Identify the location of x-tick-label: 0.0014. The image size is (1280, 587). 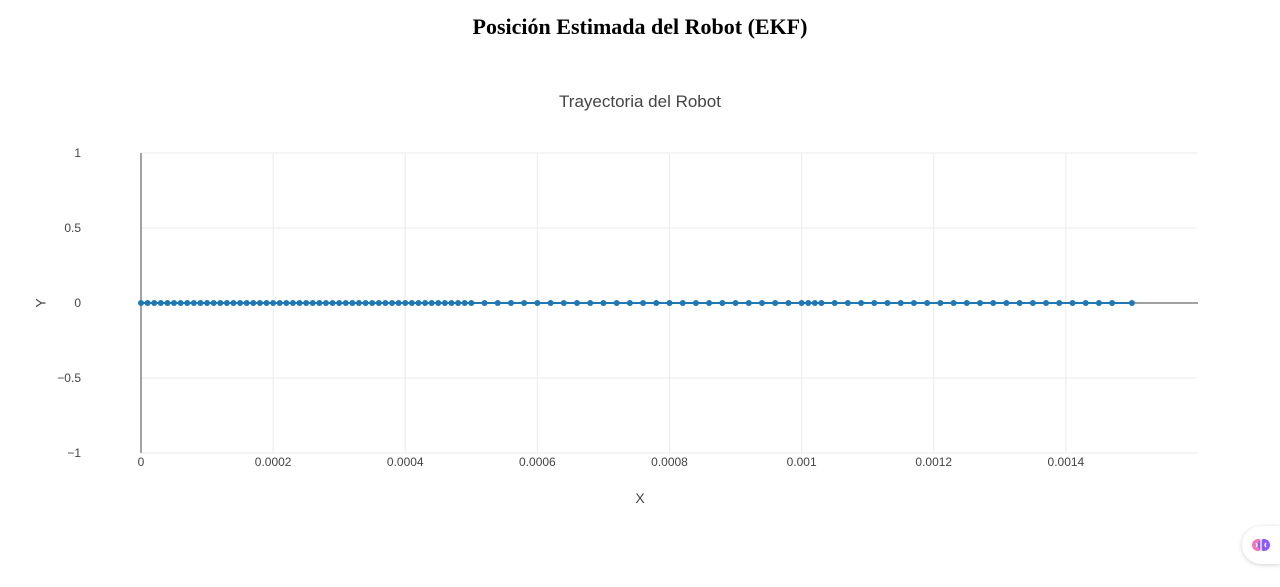
(1066, 462).